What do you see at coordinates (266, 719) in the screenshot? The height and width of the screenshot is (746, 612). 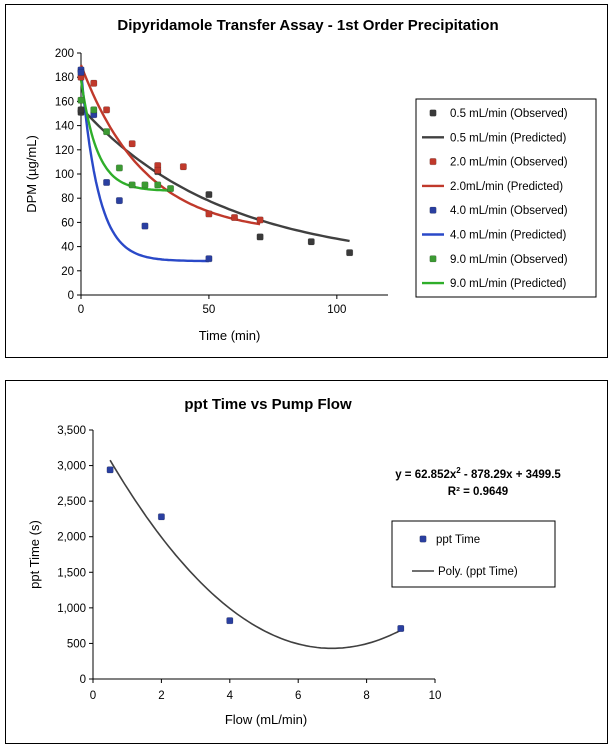 I see `x-axis-label: Flow (mL/min)` at bounding box center [266, 719].